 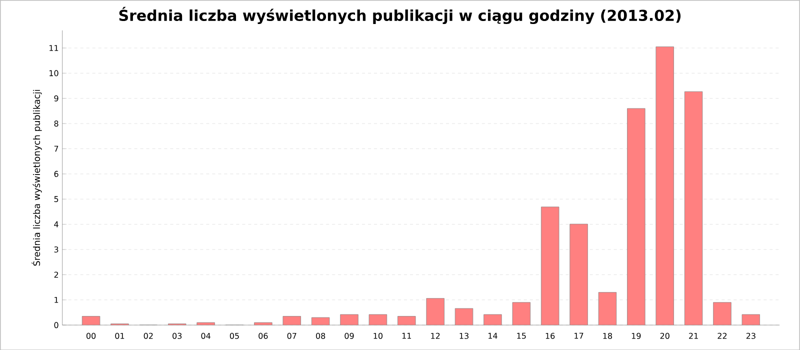 What do you see at coordinates (400, 15) in the screenshot?
I see `chart-title: Średnia liczba wyświetlonych publikacji w ciągu godziny (2013.02)` at bounding box center [400, 15].